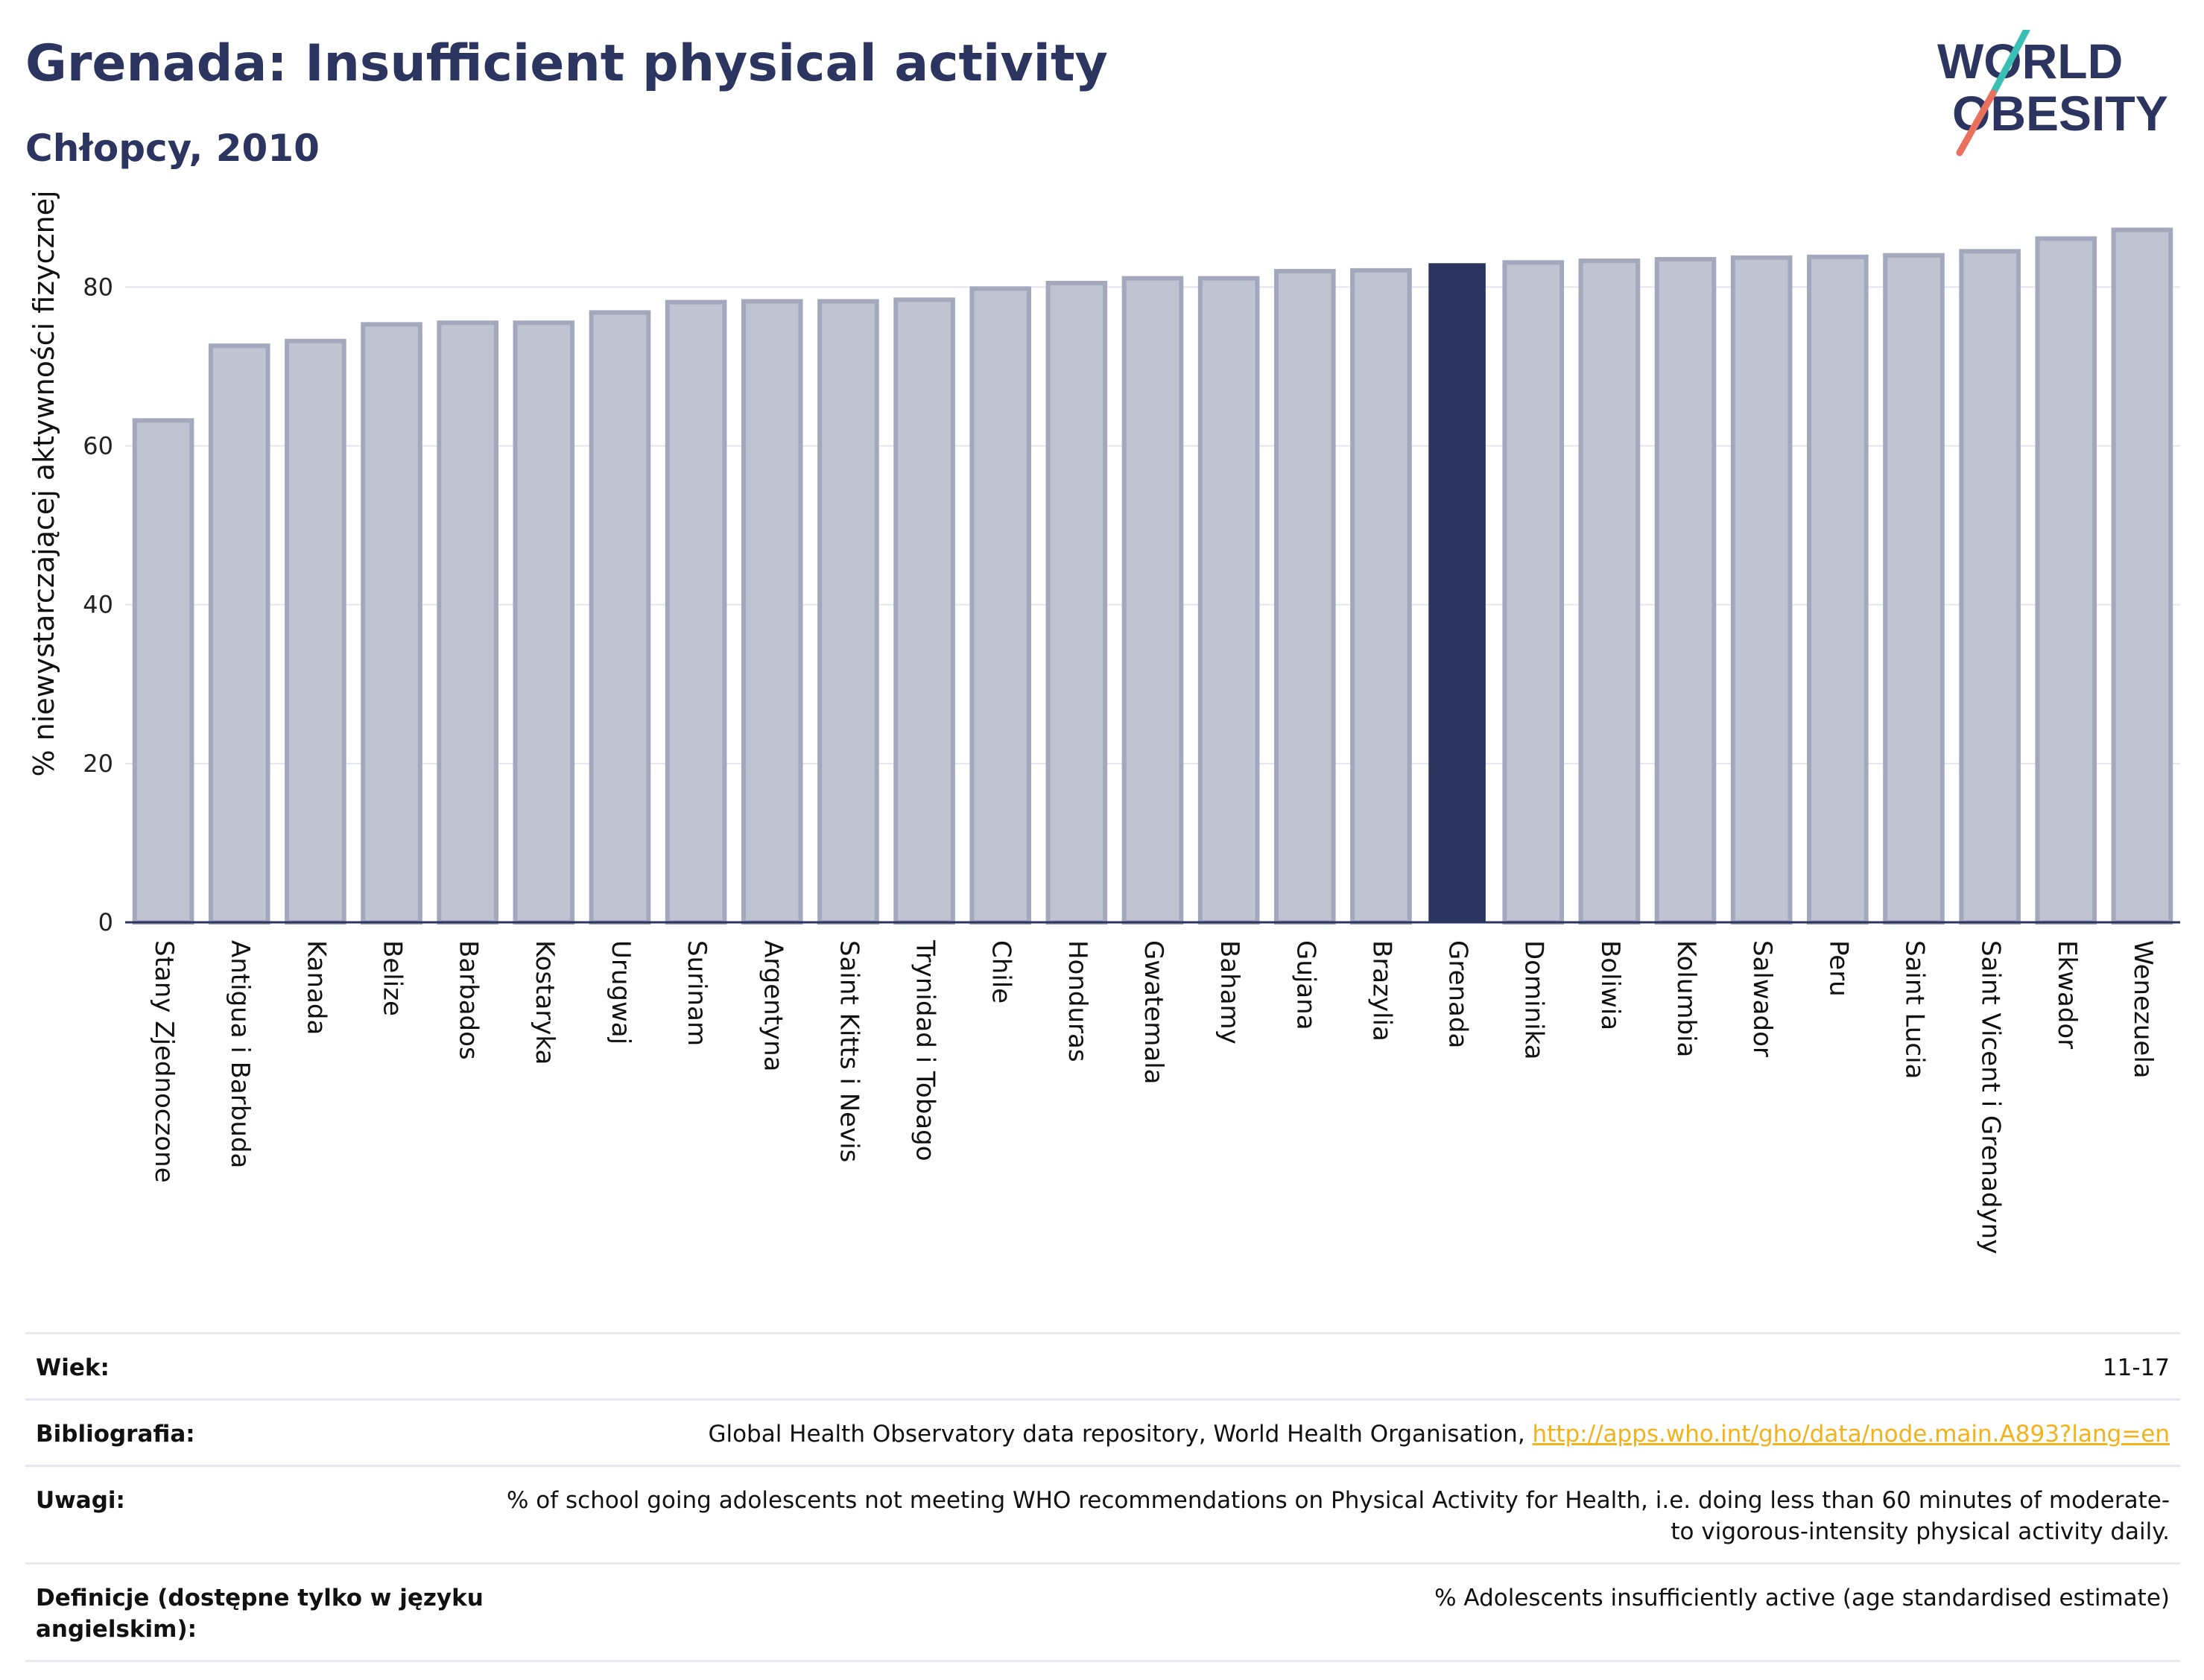 This screenshot has width=2204, height=1680. What do you see at coordinates (1001, 972) in the screenshot?
I see `x-category-label: Chile` at bounding box center [1001, 972].